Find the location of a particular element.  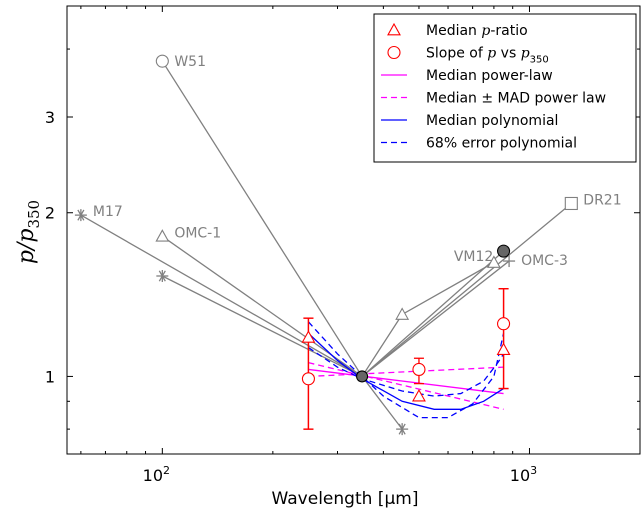

source-label: OMC-3 is located at coordinates (544, 261).